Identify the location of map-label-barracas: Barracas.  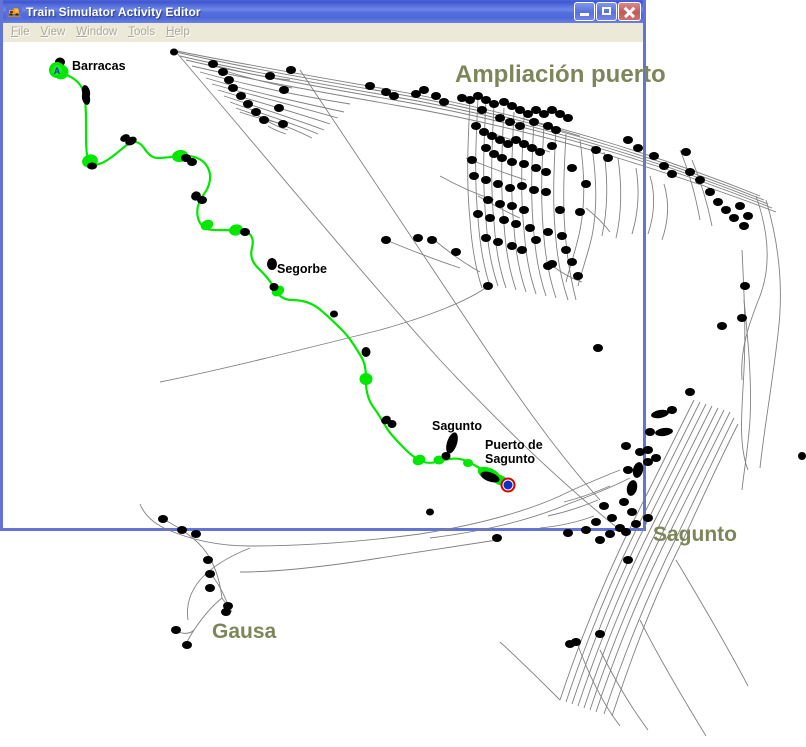
(99, 66).